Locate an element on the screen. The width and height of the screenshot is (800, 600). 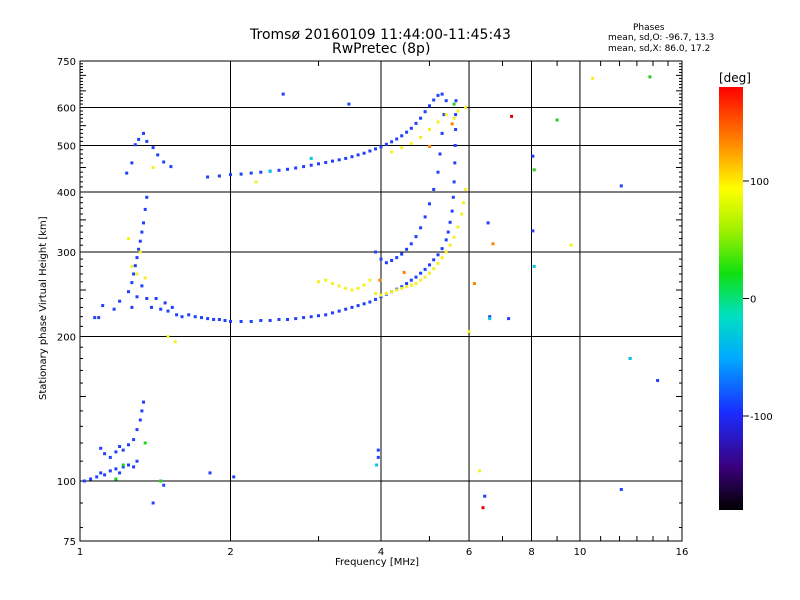
chart-title: Tromsø 20160109 11:44:00-11:45:43 is located at coordinates (380, 35).